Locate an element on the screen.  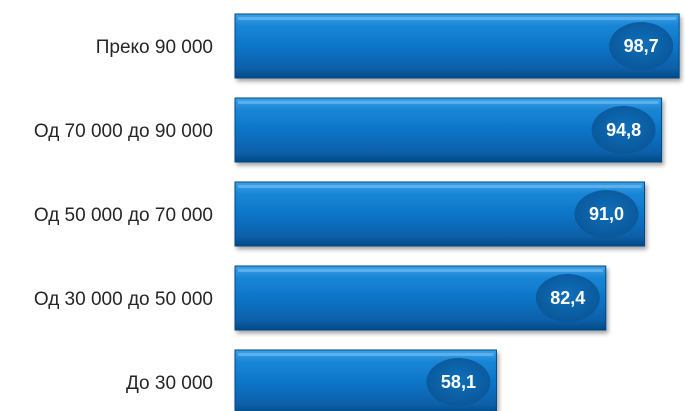
value-label: 98,7 is located at coordinates (641, 46).